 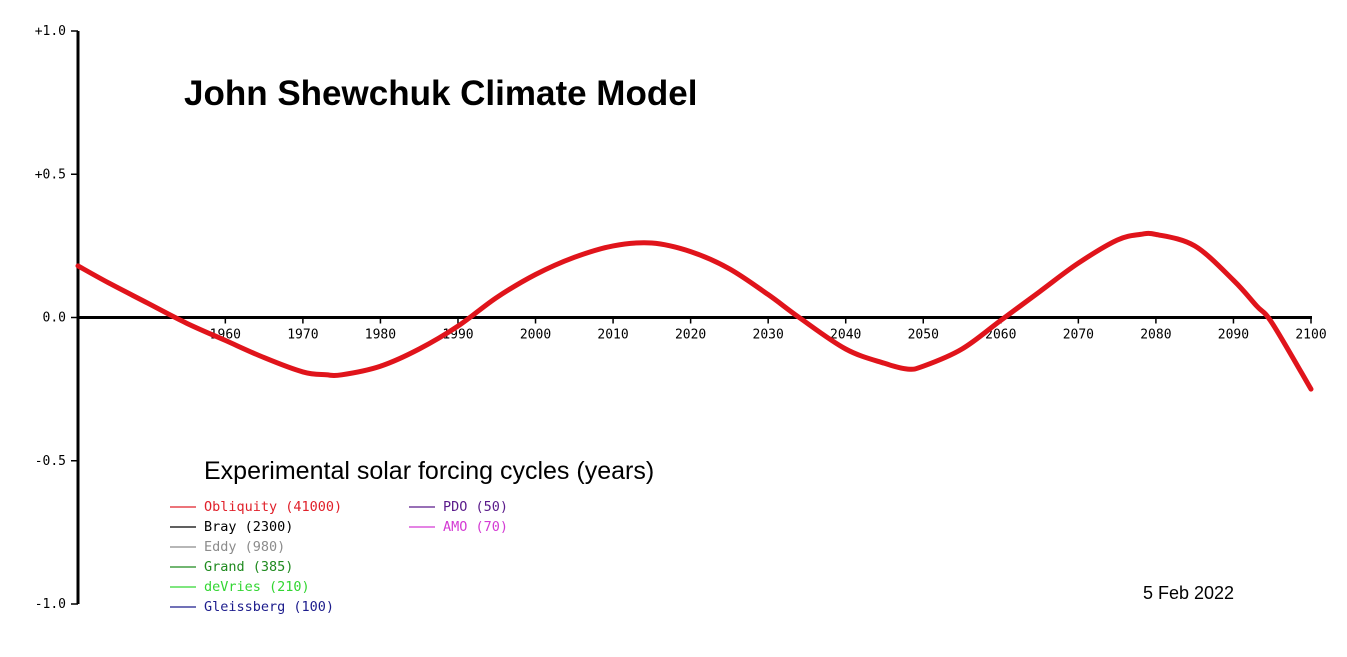 What do you see at coordinates (273, 507) in the screenshot?
I see `legend-entry: Obliquity (41000)` at bounding box center [273, 507].